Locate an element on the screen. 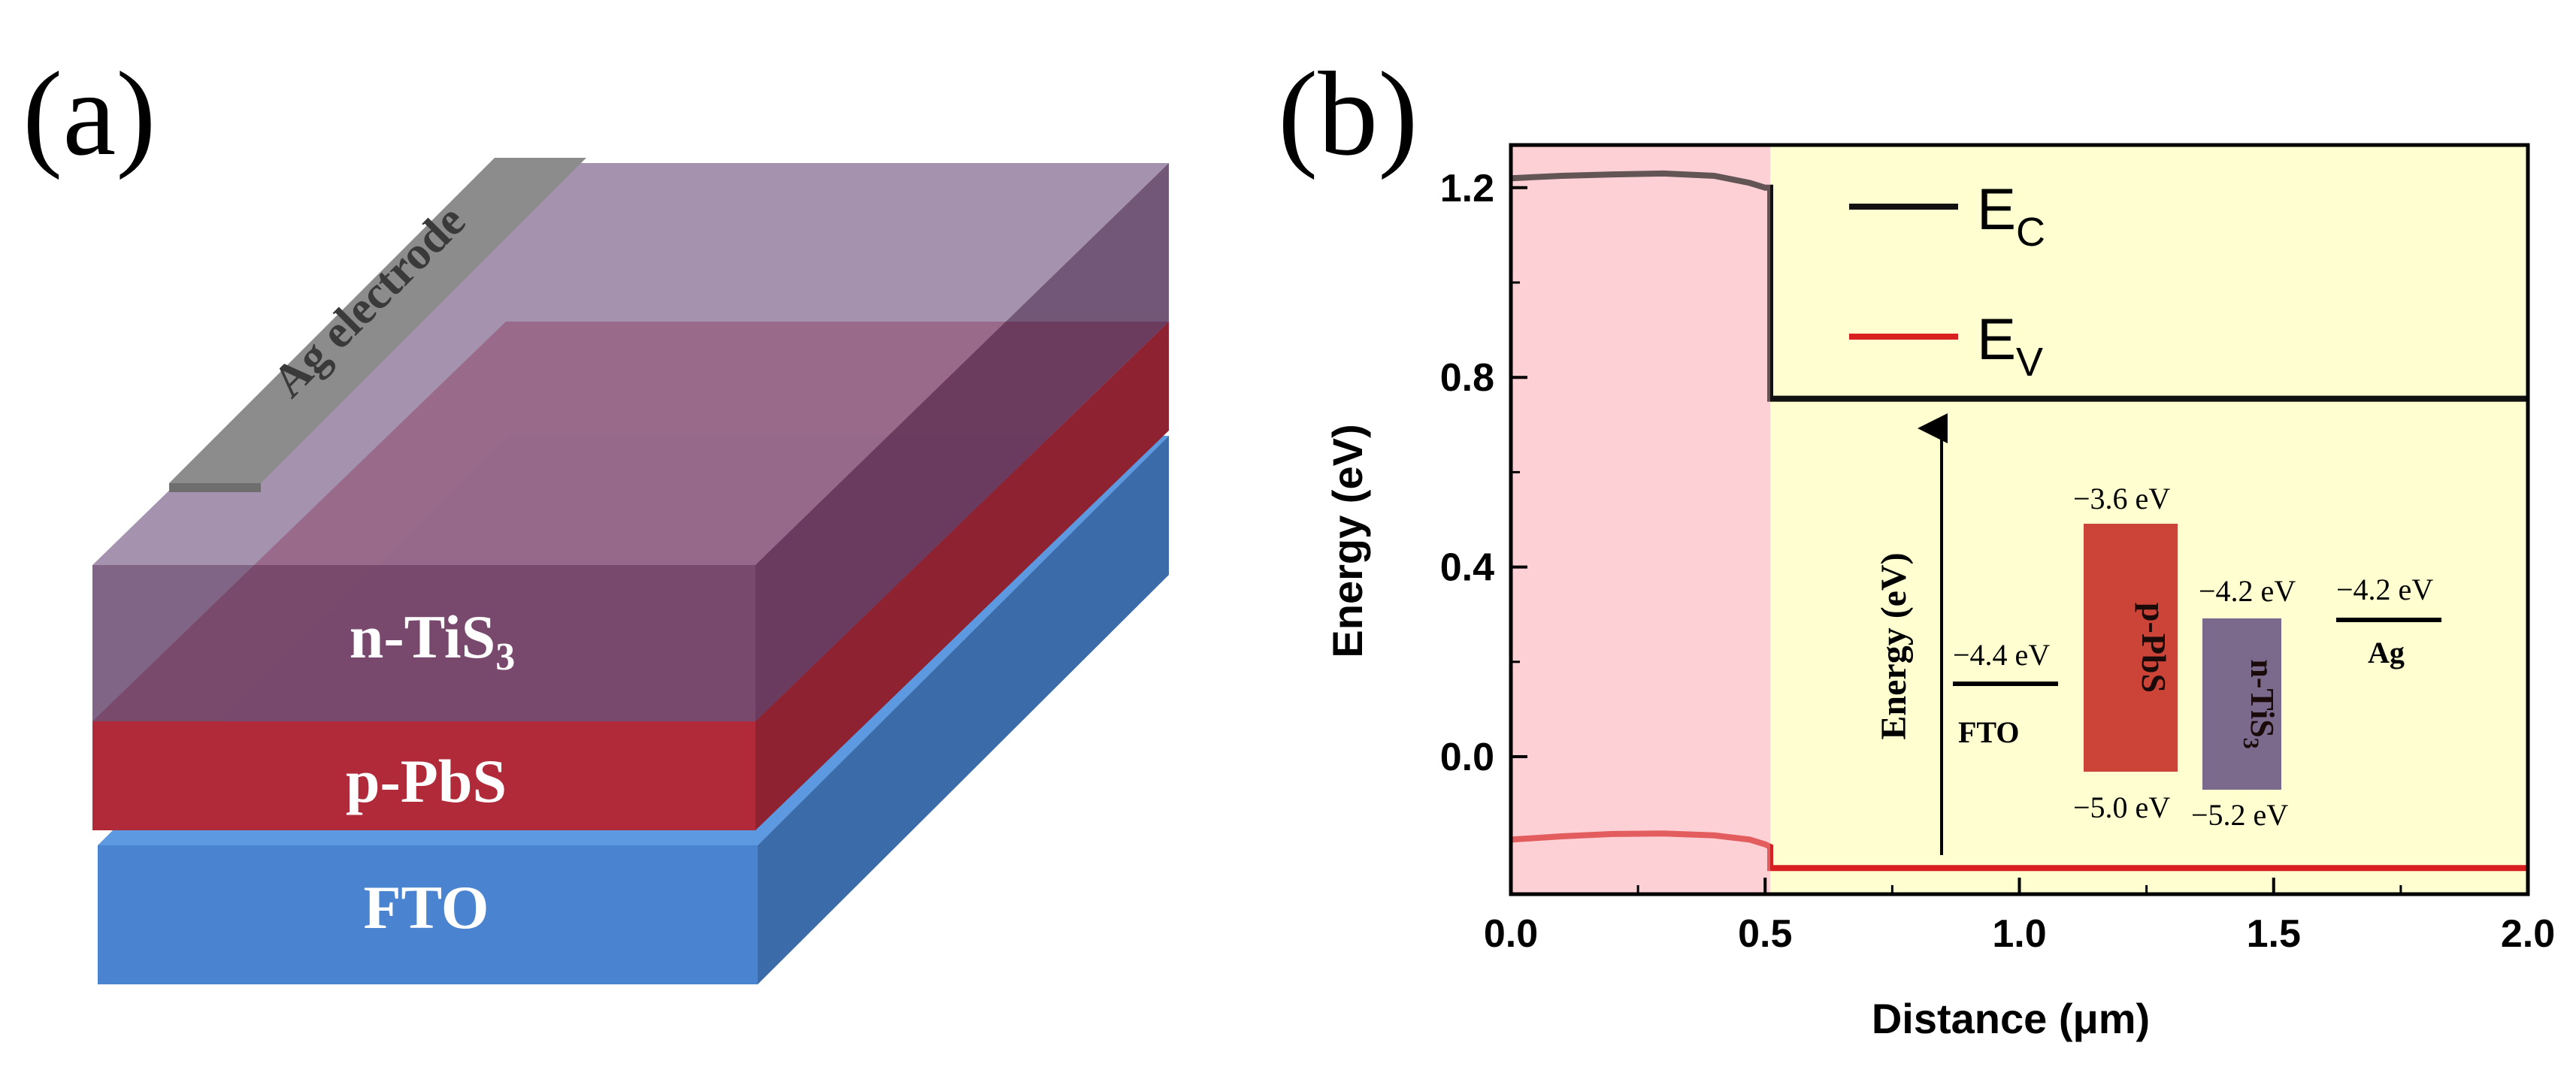 This screenshot has width=2576, height=1070. y-tick-label: 0.8 is located at coordinates (1467, 378).